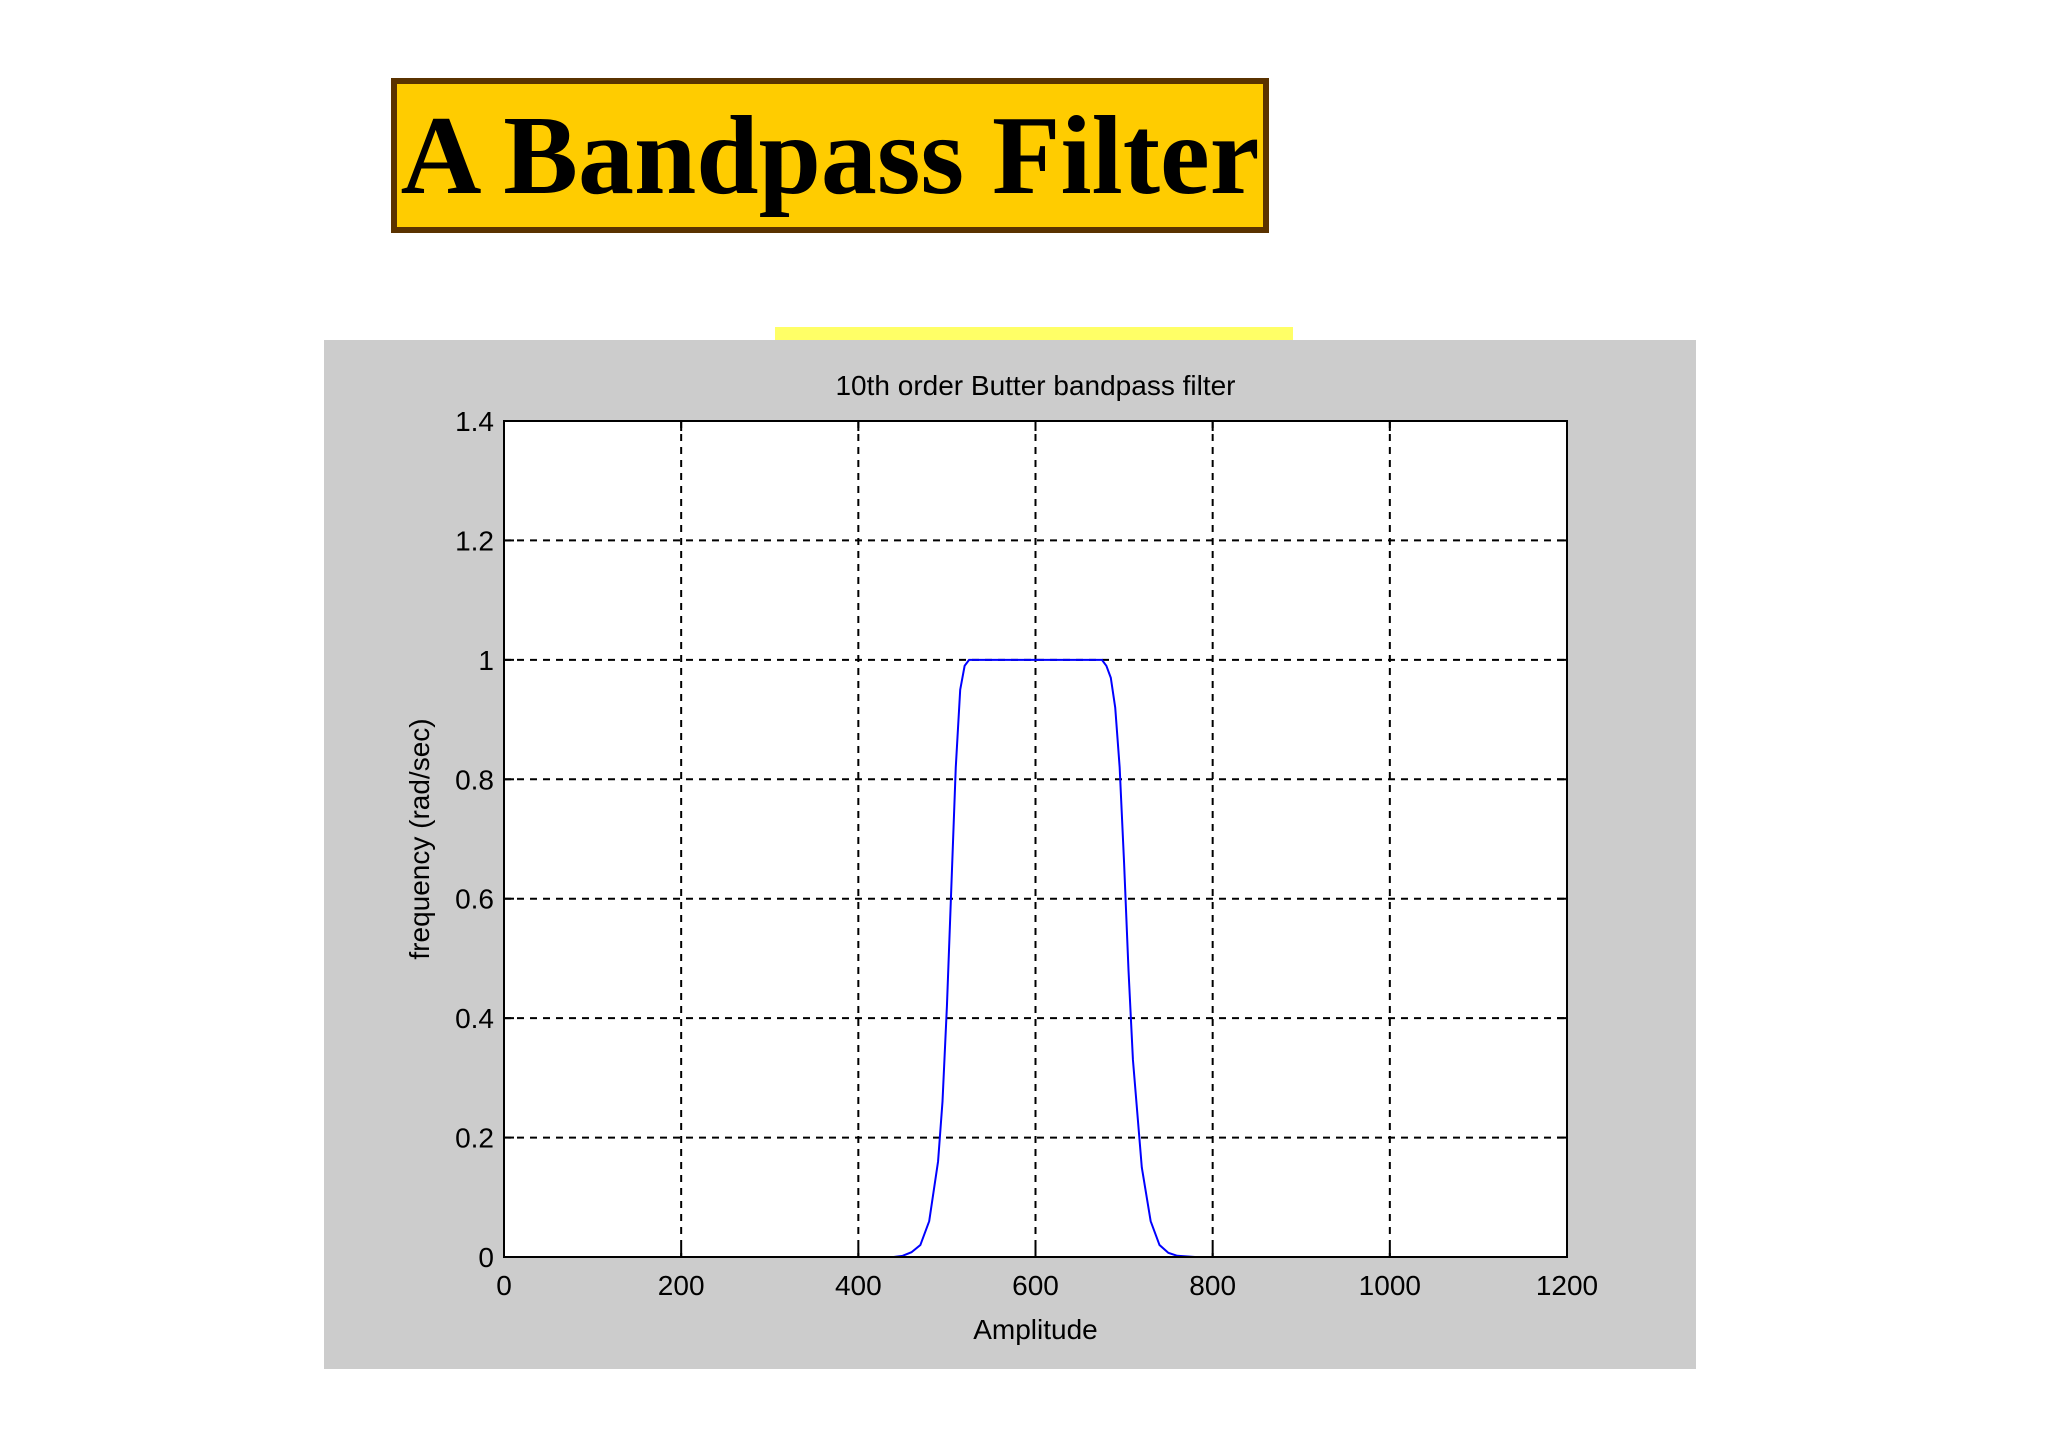 The width and height of the screenshot is (2048, 1449). I want to click on slide-title: A Bandpass Filter, so click(830, 155).